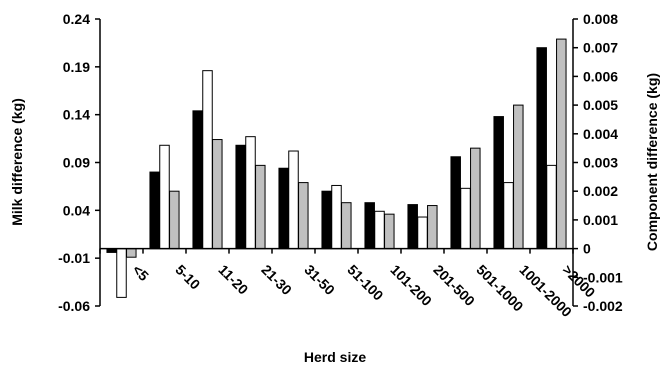  What do you see at coordinates (365, 282) in the screenshot?
I see `x-tick-label-5: 51-100` at bounding box center [365, 282].